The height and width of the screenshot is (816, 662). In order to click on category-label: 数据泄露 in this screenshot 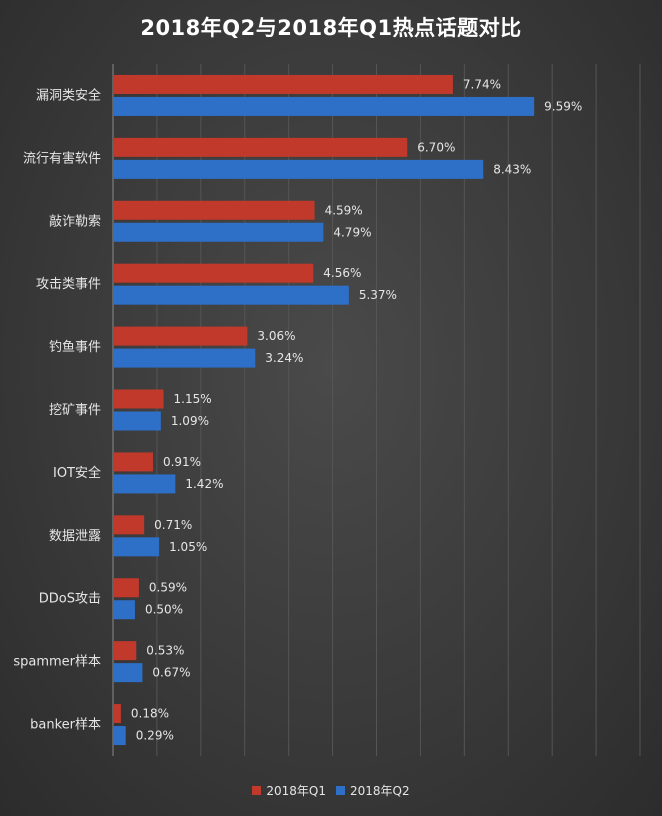, I will do `click(75, 536)`.